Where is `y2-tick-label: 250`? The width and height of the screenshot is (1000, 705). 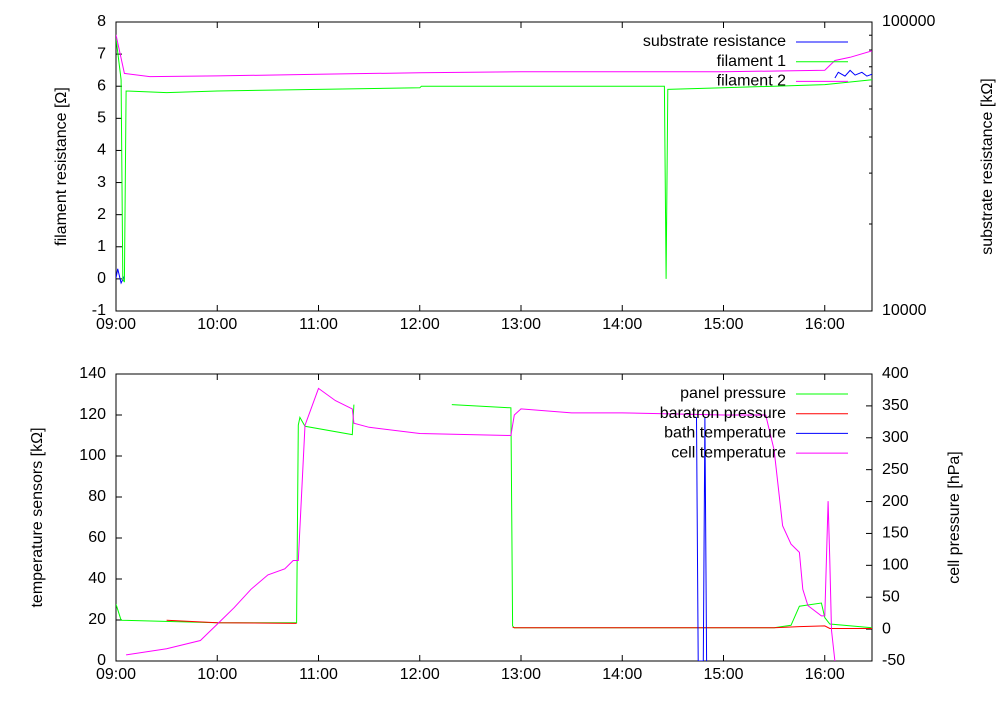 y2-tick-label: 250 is located at coordinates (895, 469).